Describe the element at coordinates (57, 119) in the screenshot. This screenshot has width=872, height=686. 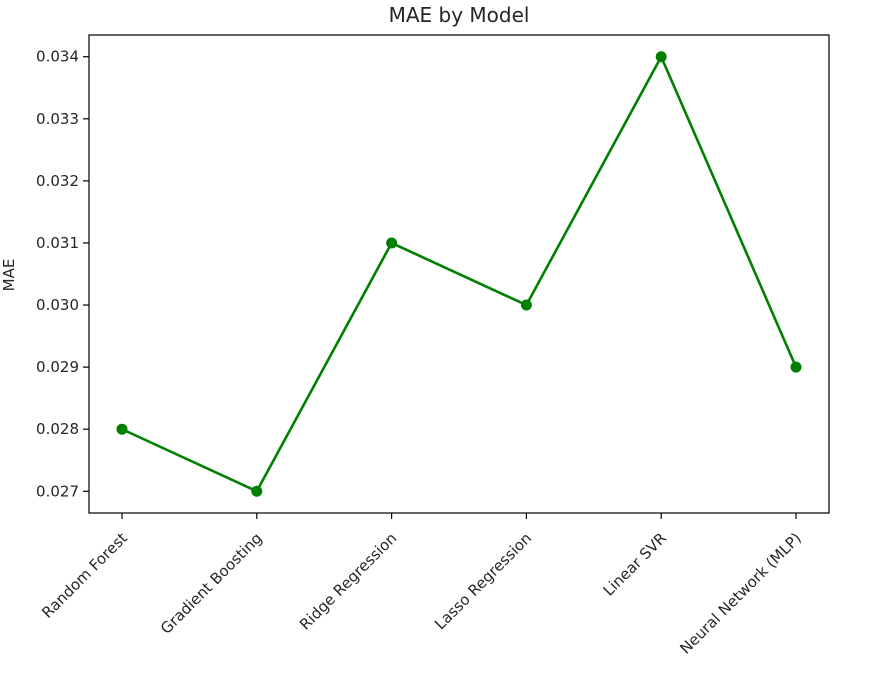
I see `y-tick-label: 0.033` at that location.